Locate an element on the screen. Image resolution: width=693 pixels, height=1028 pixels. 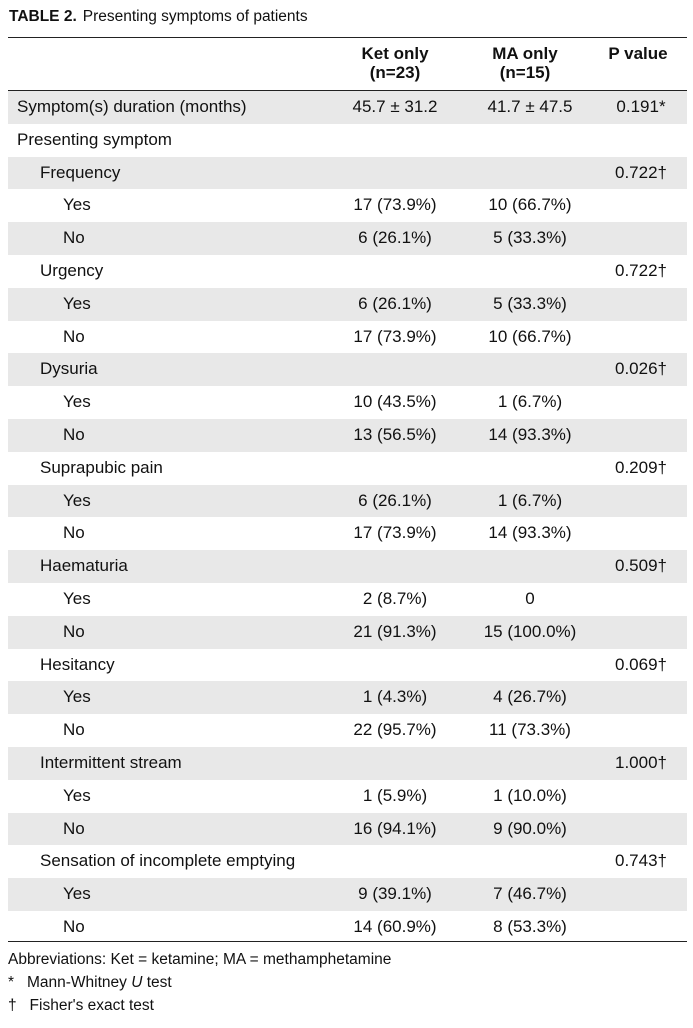
column-header-ket-line2: (n=23) is located at coordinates (395, 72).